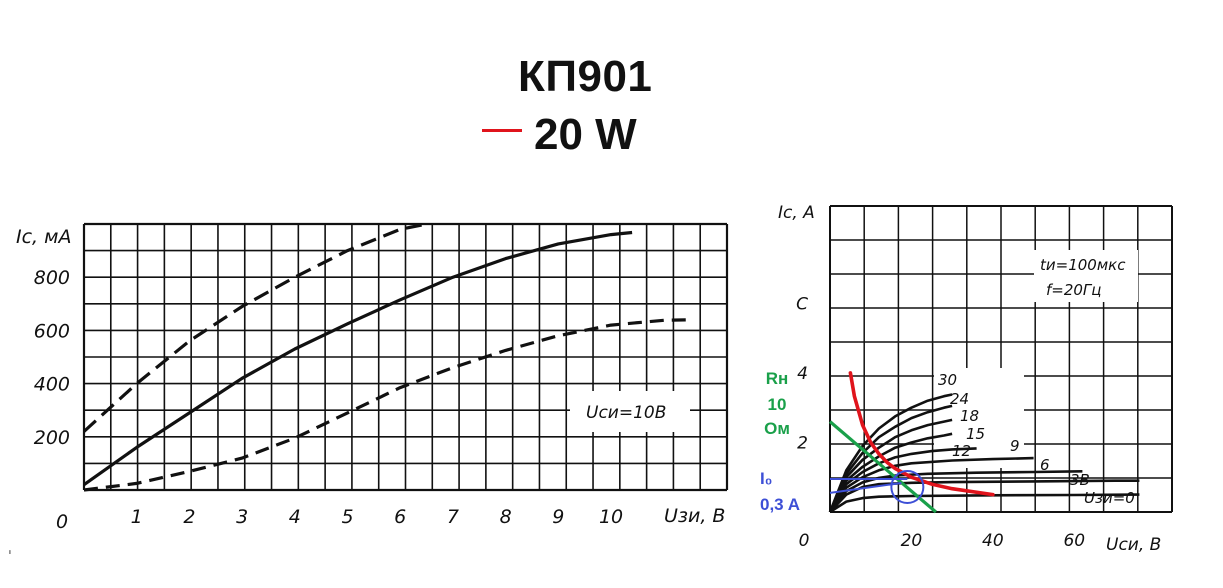 Image resolution: width=1223 pixels, height=588 pixels. I want to click on y-tick-label: 2, so click(802, 443).